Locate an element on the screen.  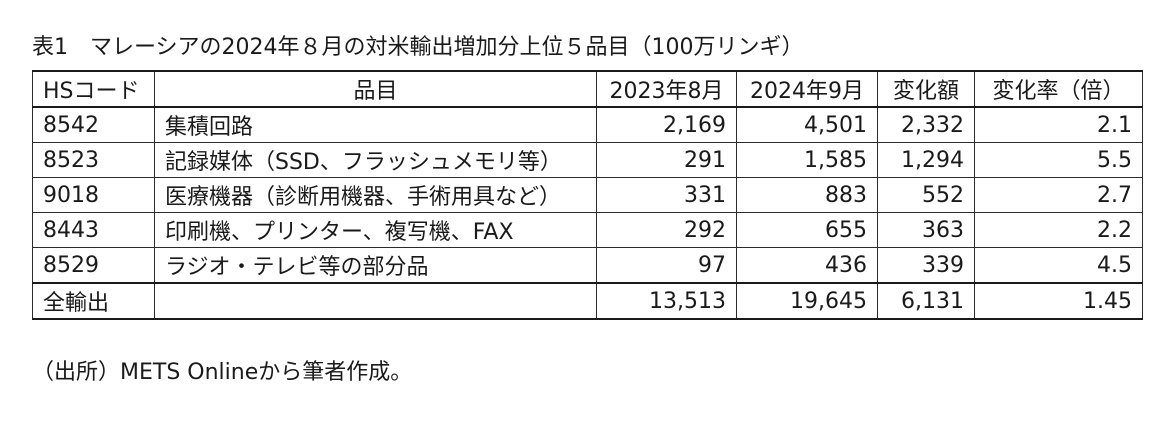
cell-change: 552 is located at coordinates (926, 195).